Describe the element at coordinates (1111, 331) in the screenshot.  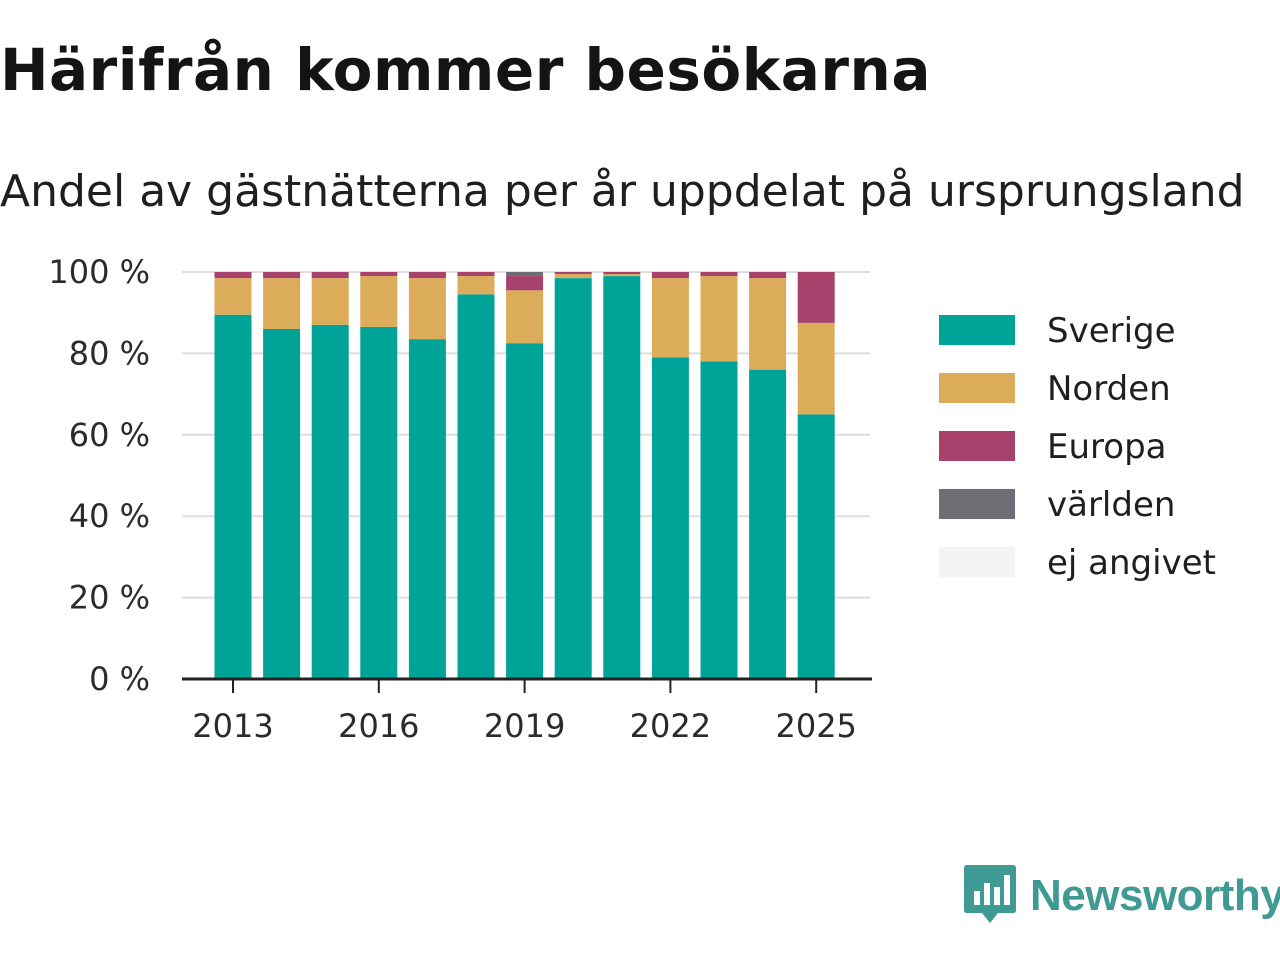
I see `legend-label: Sverige` at that location.